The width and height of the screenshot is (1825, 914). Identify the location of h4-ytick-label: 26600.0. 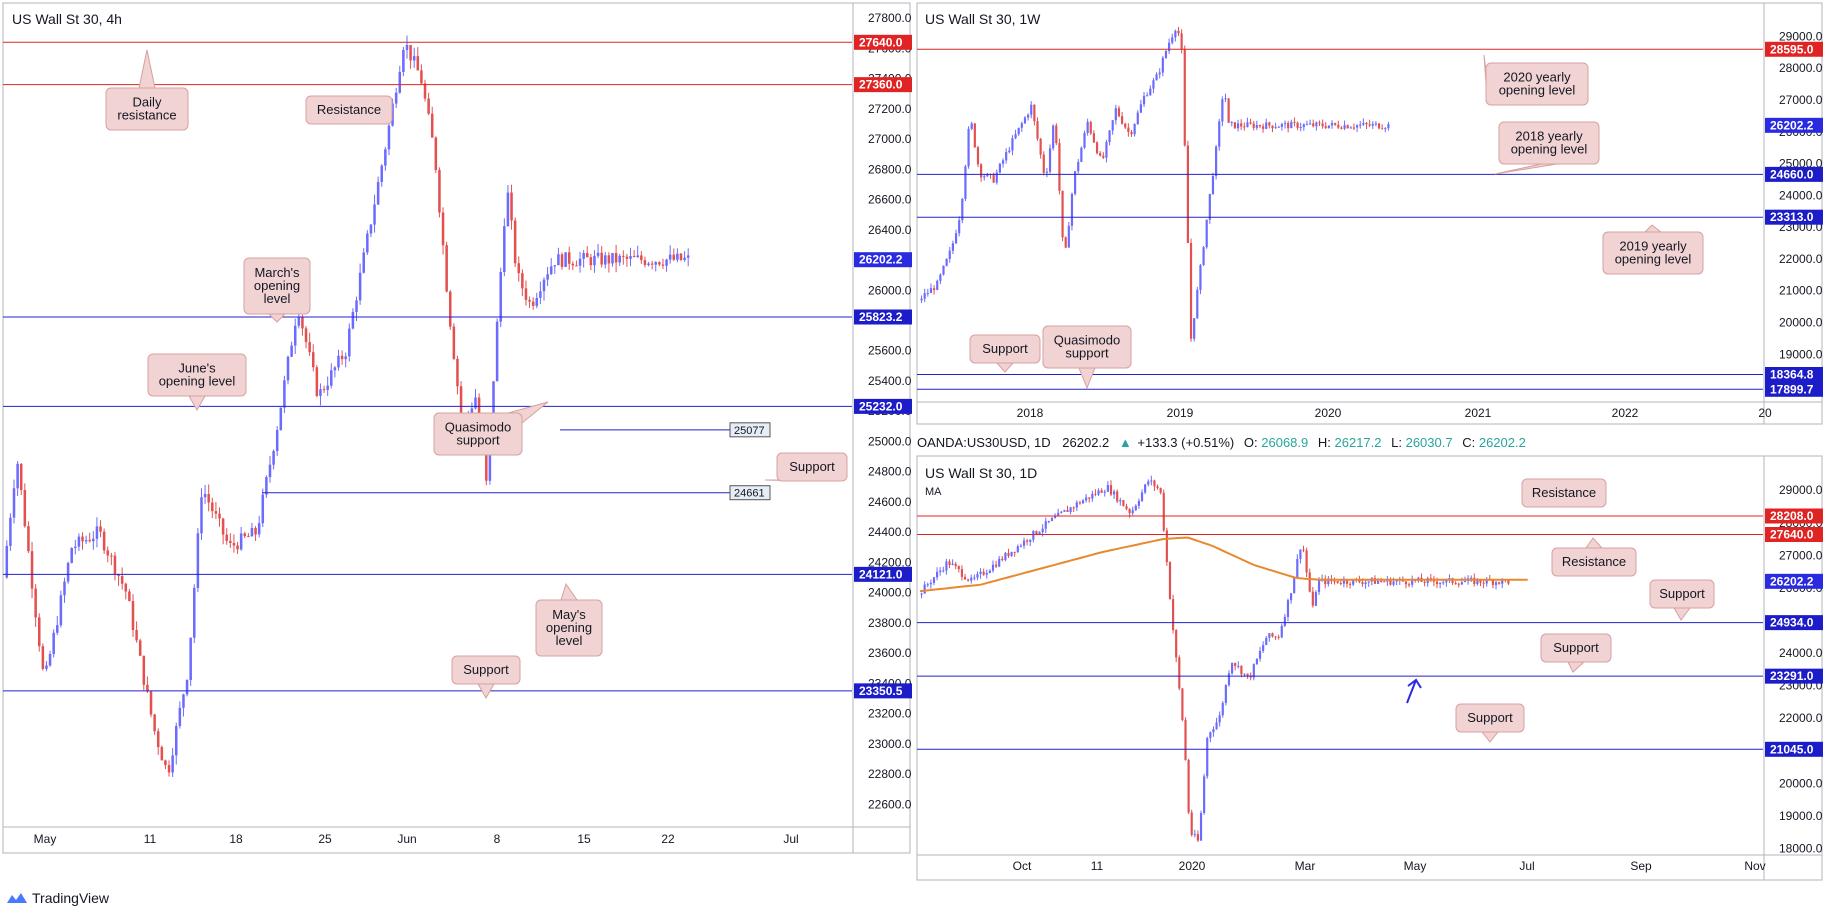
(890, 200).